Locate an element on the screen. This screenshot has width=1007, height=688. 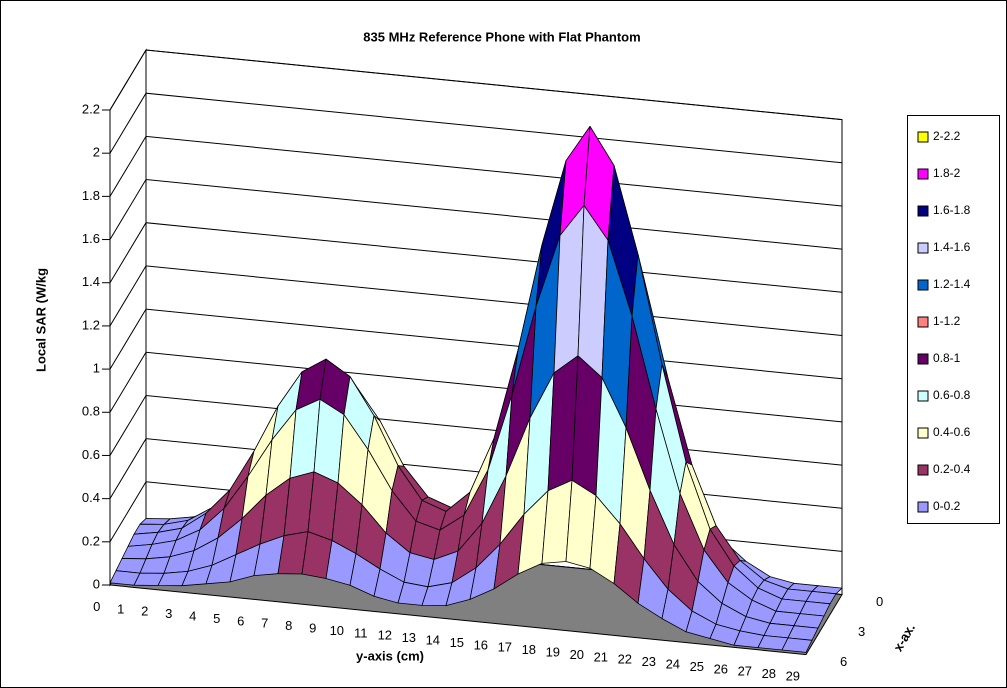
depth-tick-label: 0 is located at coordinates (879, 601).